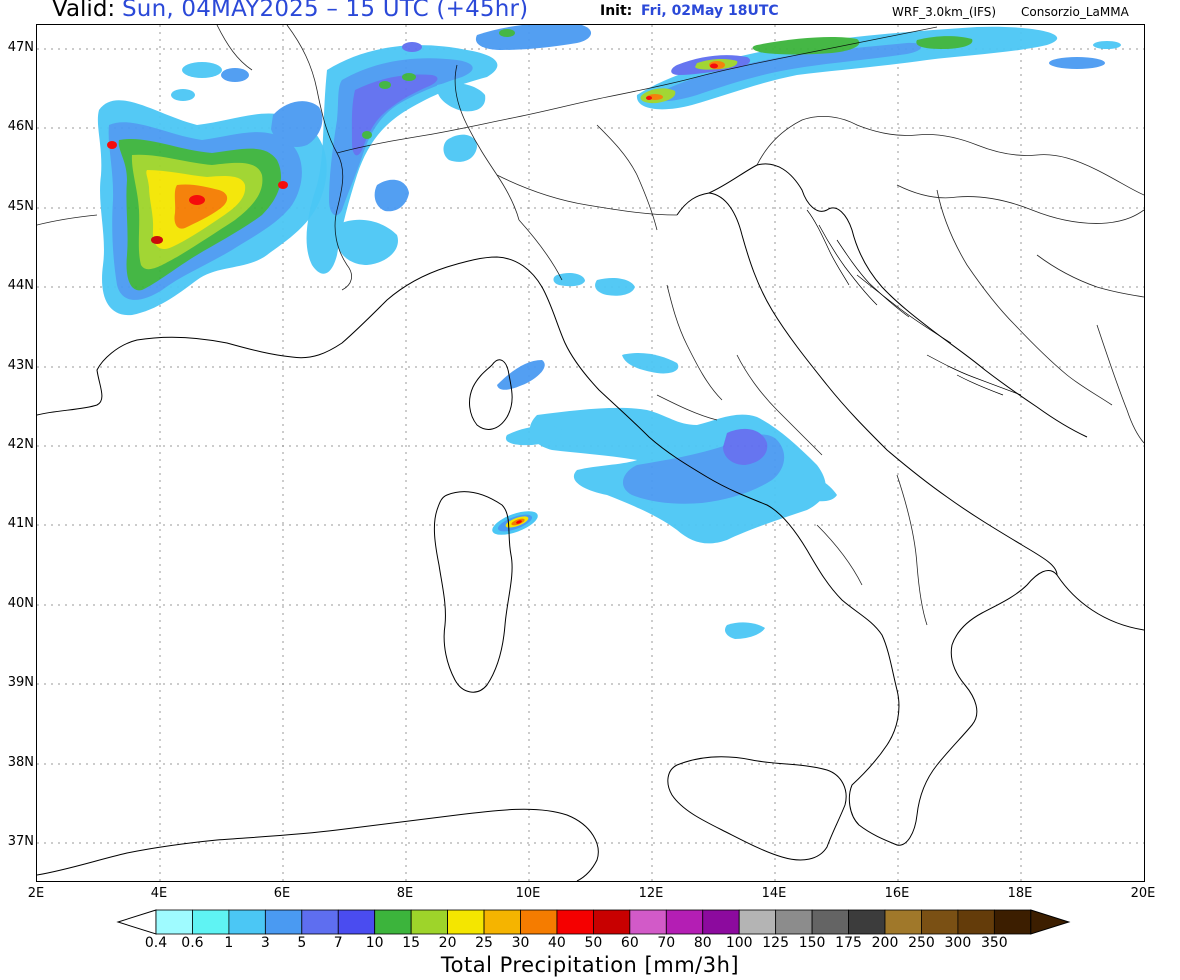 The height and width of the screenshot is (980, 1180). Describe the element at coordinates (20, 603) in the screenshot. I see `lat-label-40n: 40N` at that location.